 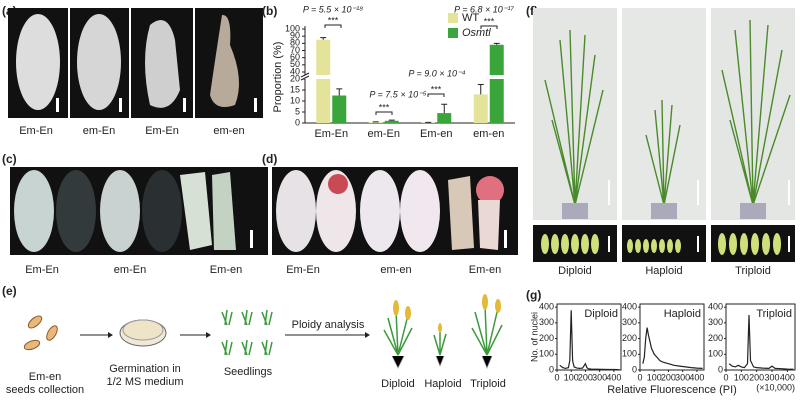 I want to click on axis-break, so click(x=408, y=77).